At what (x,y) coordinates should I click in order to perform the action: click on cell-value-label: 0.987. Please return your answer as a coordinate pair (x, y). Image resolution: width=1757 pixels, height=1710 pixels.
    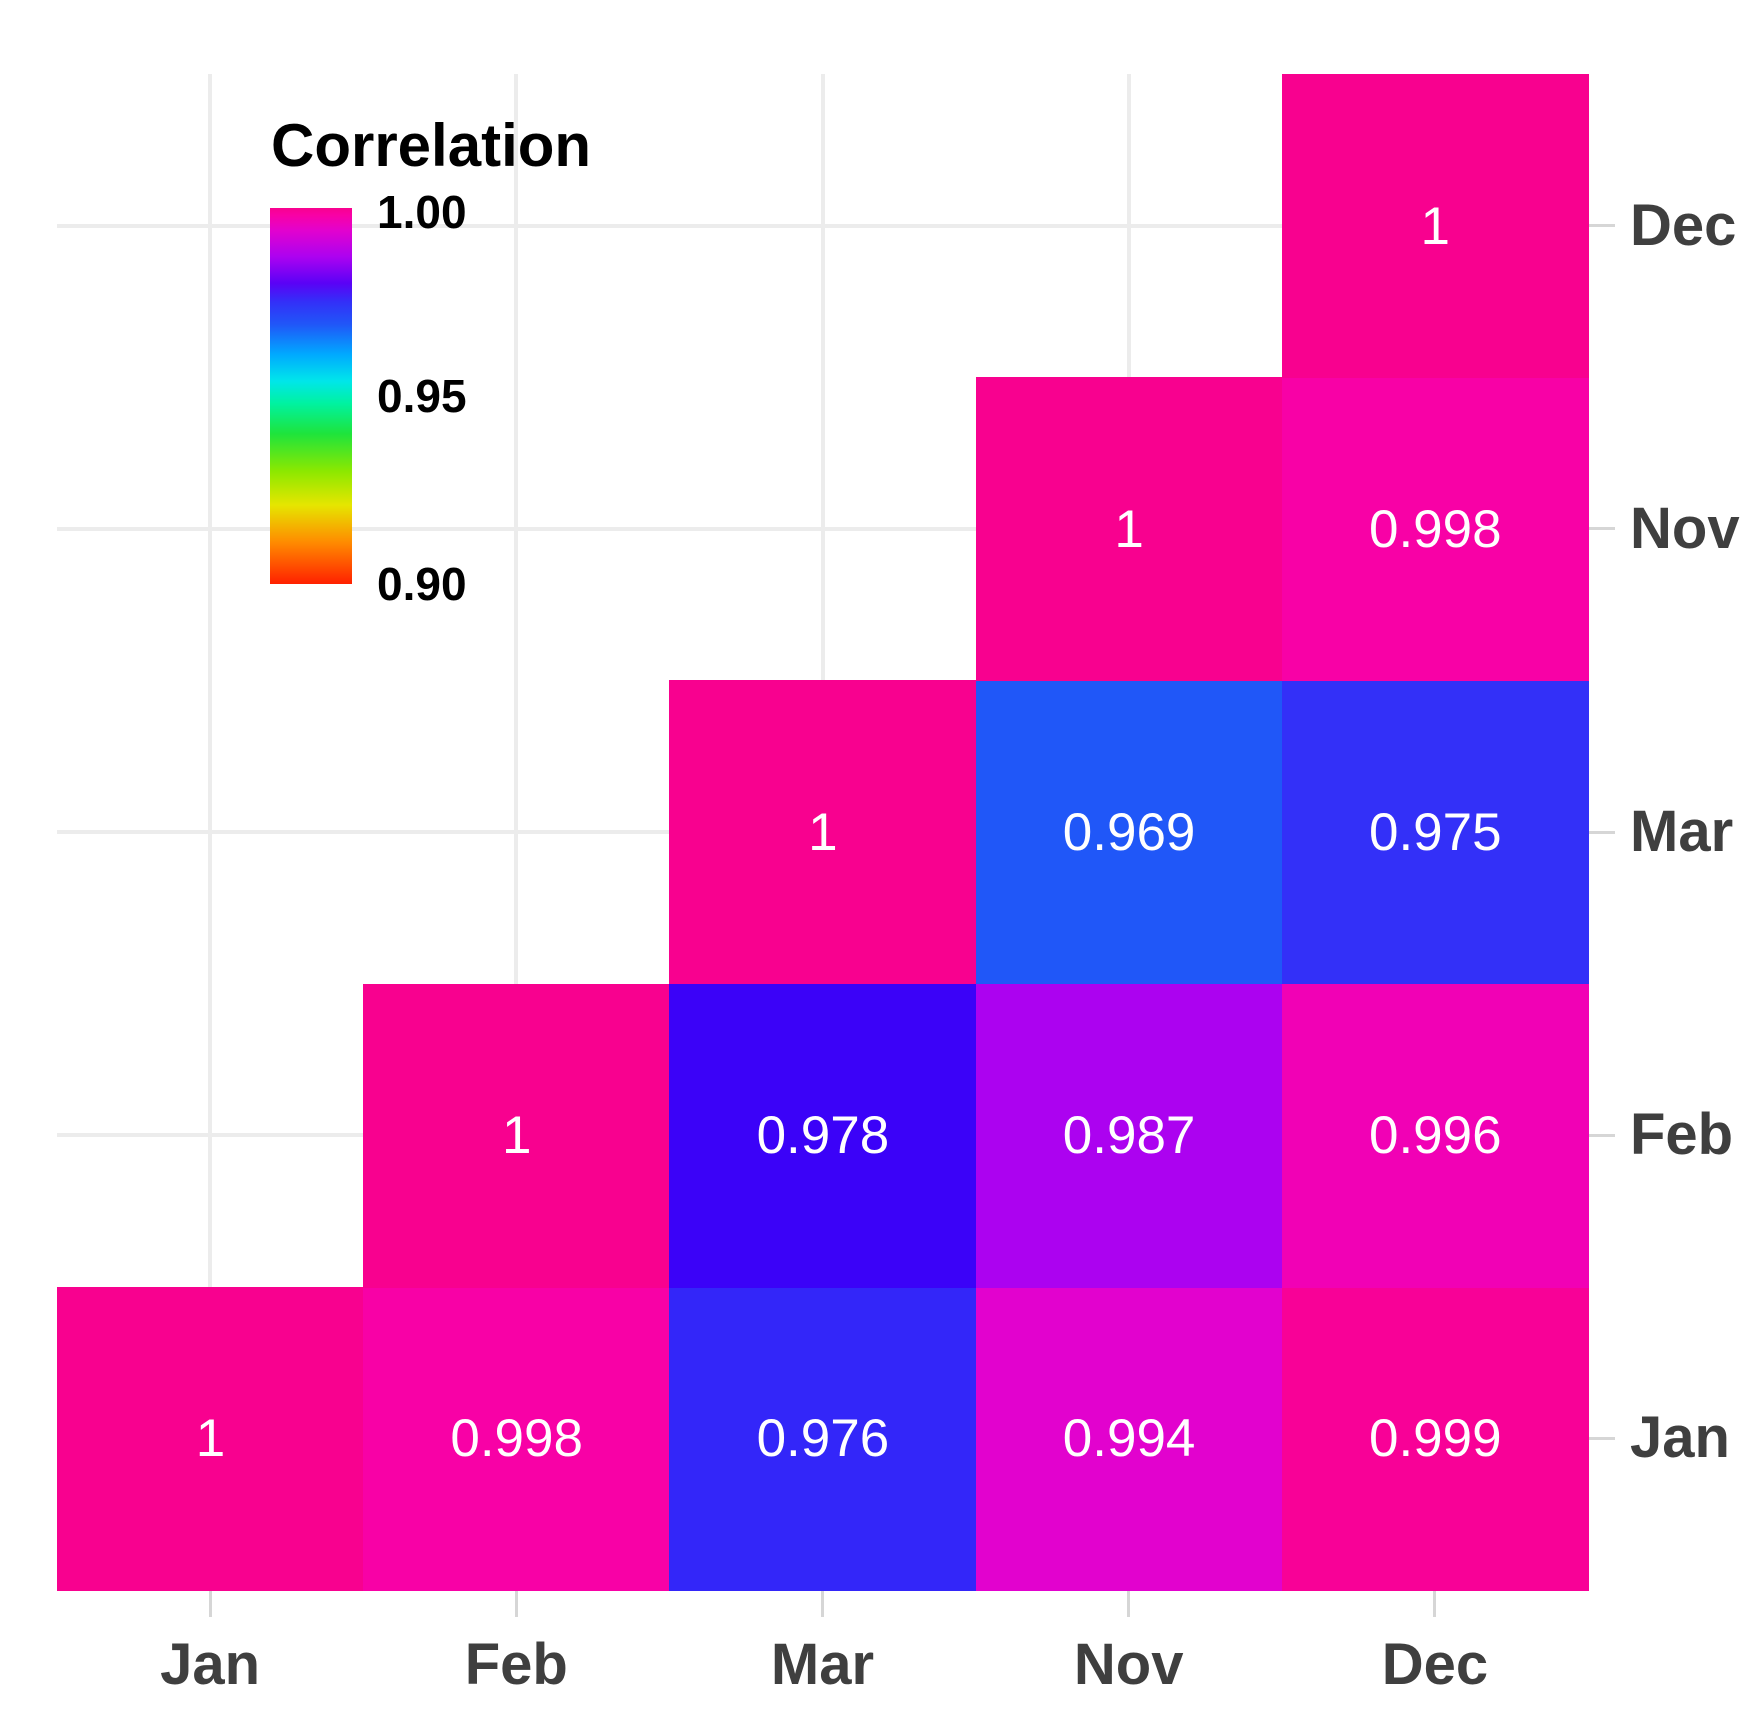
    Looking at the image, I should click on (1129, 1136).